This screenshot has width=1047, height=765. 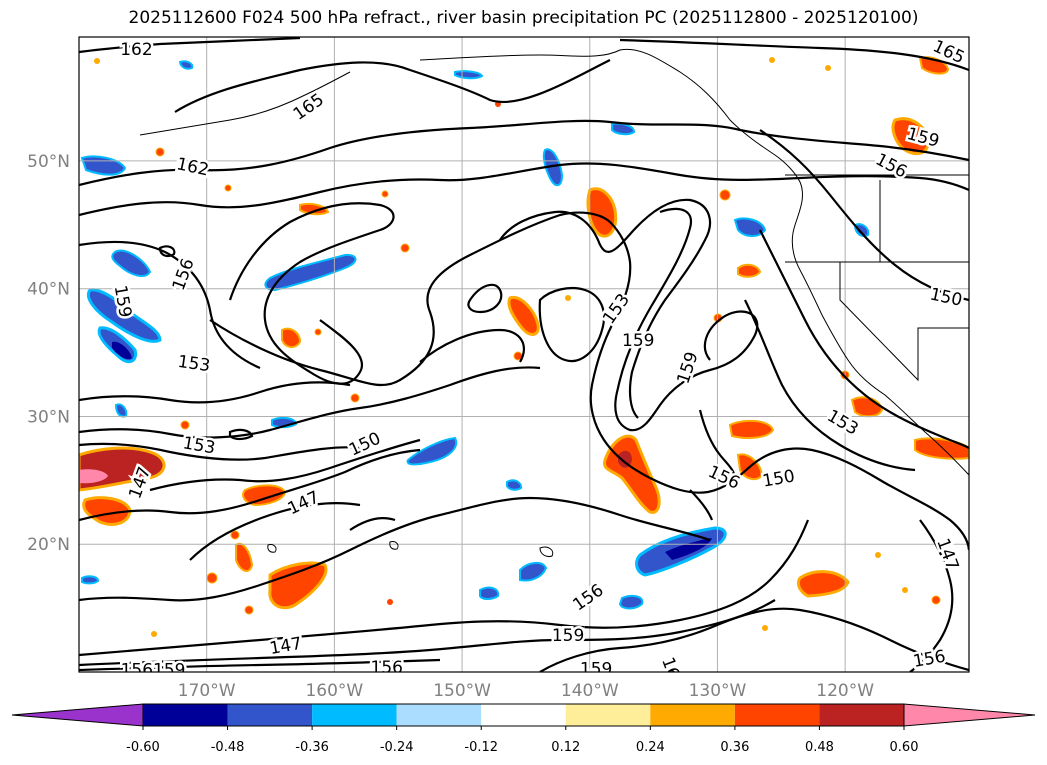 What do you see at coordinates (77, 715) in the screenshot?
I see `colorbar-extend-min` at bounding box center [77, 715].